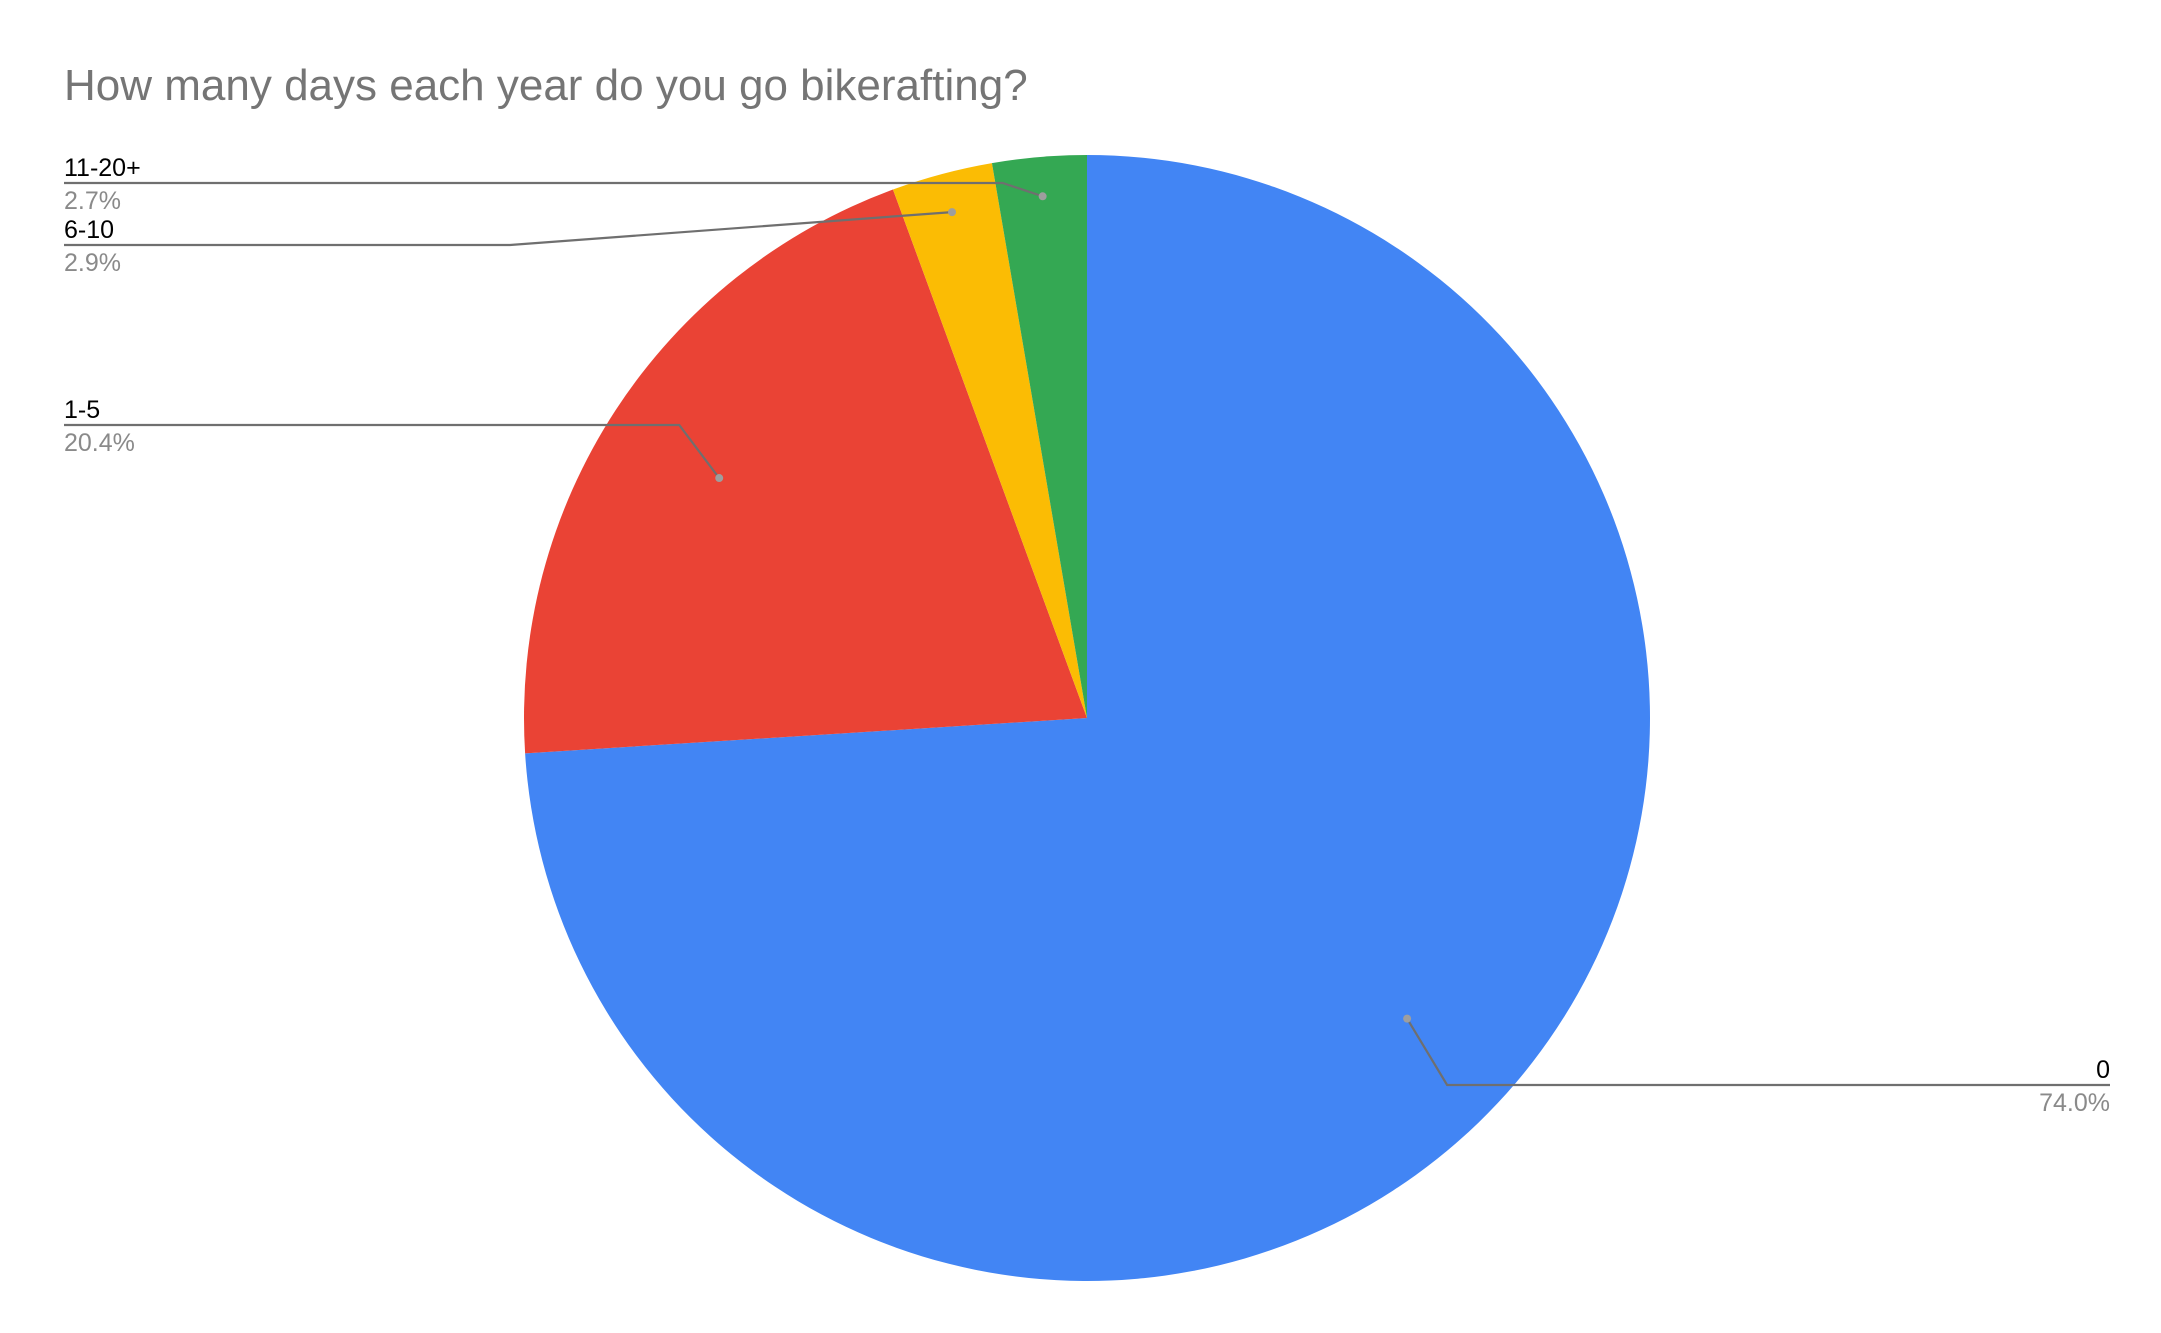 The image size is (2161, 1333). What do you see at coordinates (92, 201) in the screenshot?
I see `slice-percent-11-20: 2.7%` at bounding box center [92, 201].